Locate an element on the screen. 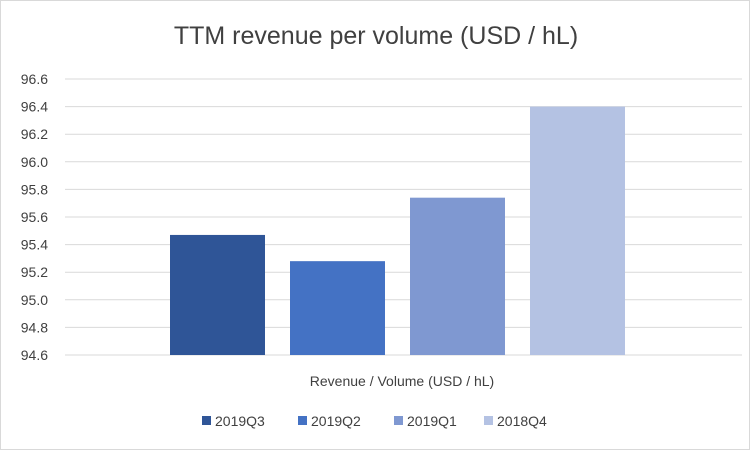  y-tick-label: 94.8 is located at coordinates (34, 327).